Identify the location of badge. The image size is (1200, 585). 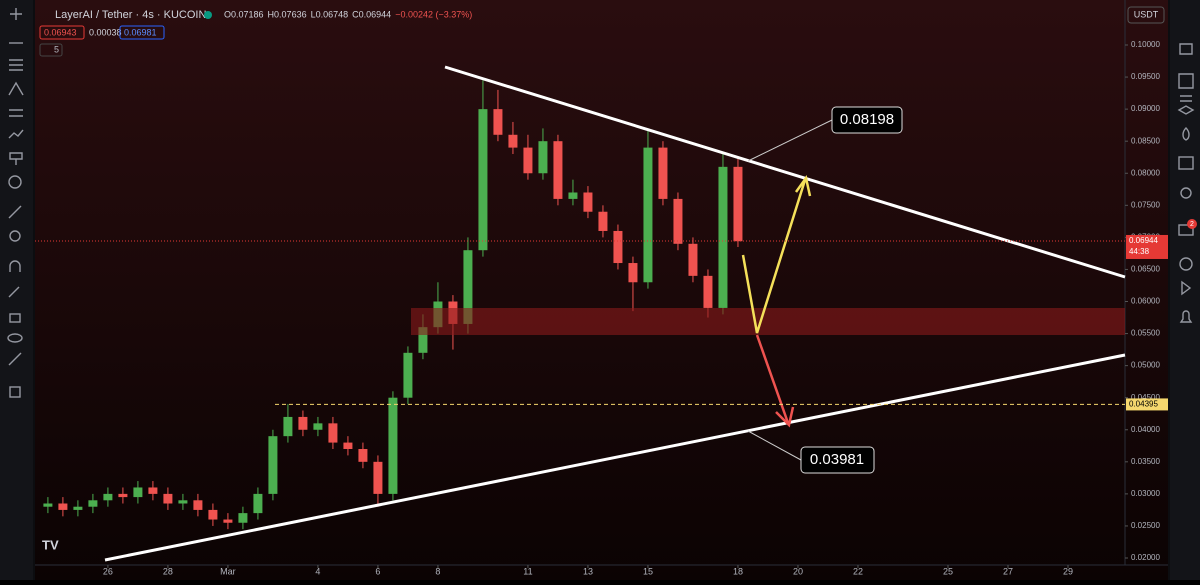
(1192, 224).